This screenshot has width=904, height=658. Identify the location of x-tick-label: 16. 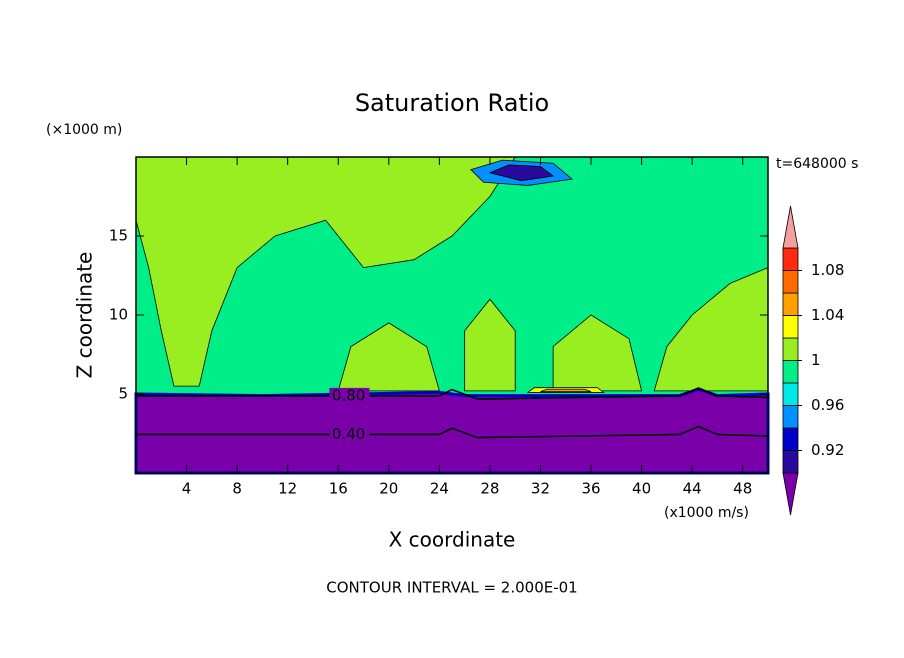
(338, 489).